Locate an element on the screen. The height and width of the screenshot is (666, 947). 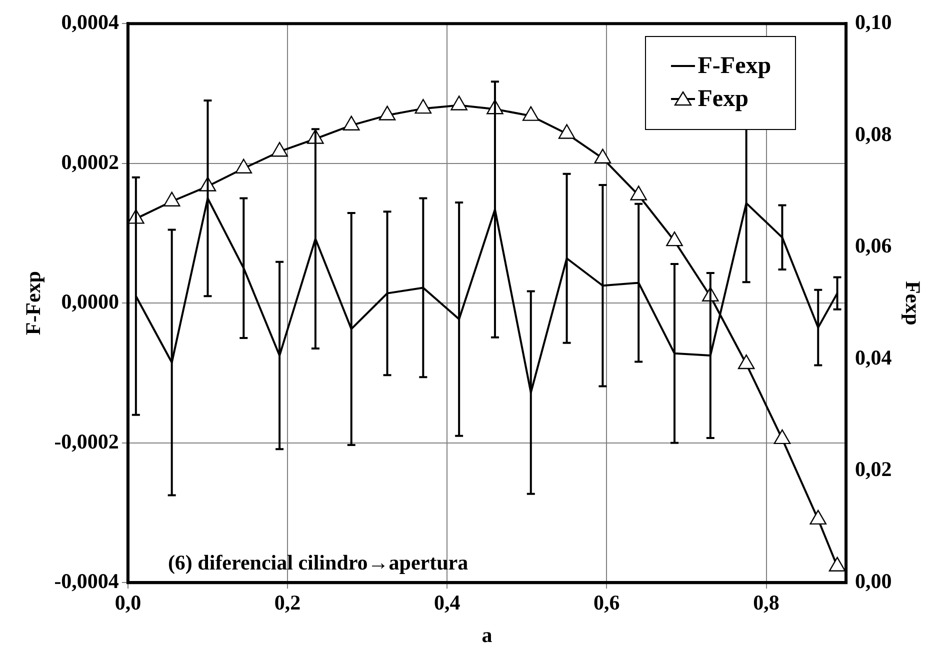
legend-label: Fexp is located at coordinates (723, 99).